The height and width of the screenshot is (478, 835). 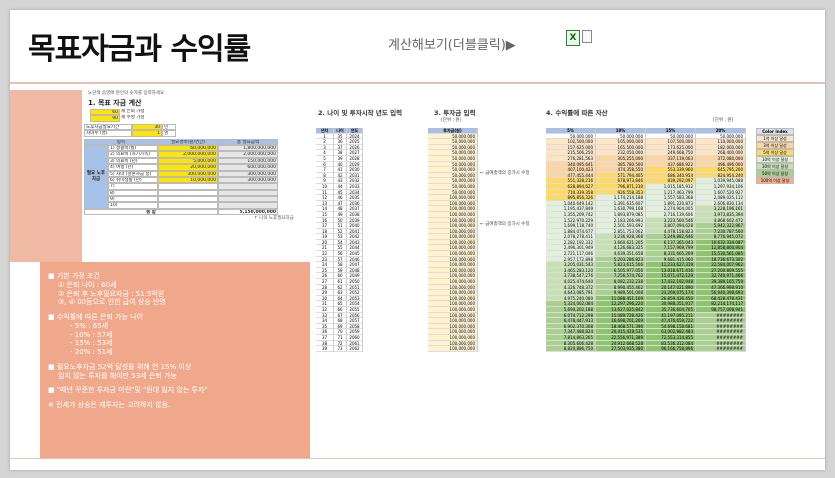 What do you see at coordinates (325, 304) in the screenshot?
I see `table-cell: 31` at bounding box center [325, 304].